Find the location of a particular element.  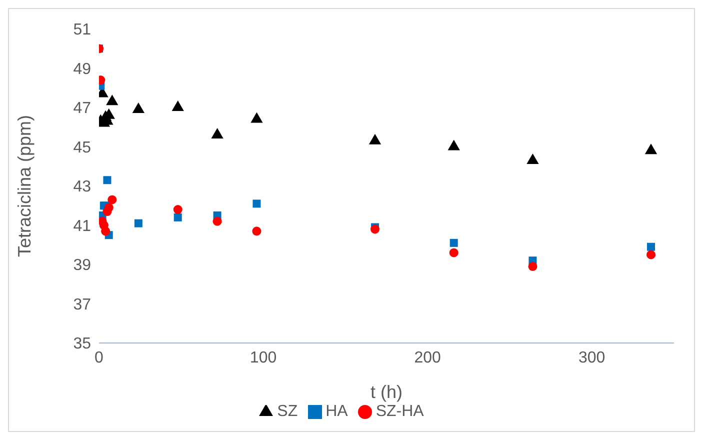

y-tick-label: 47 is located at coordinates (82, 109).